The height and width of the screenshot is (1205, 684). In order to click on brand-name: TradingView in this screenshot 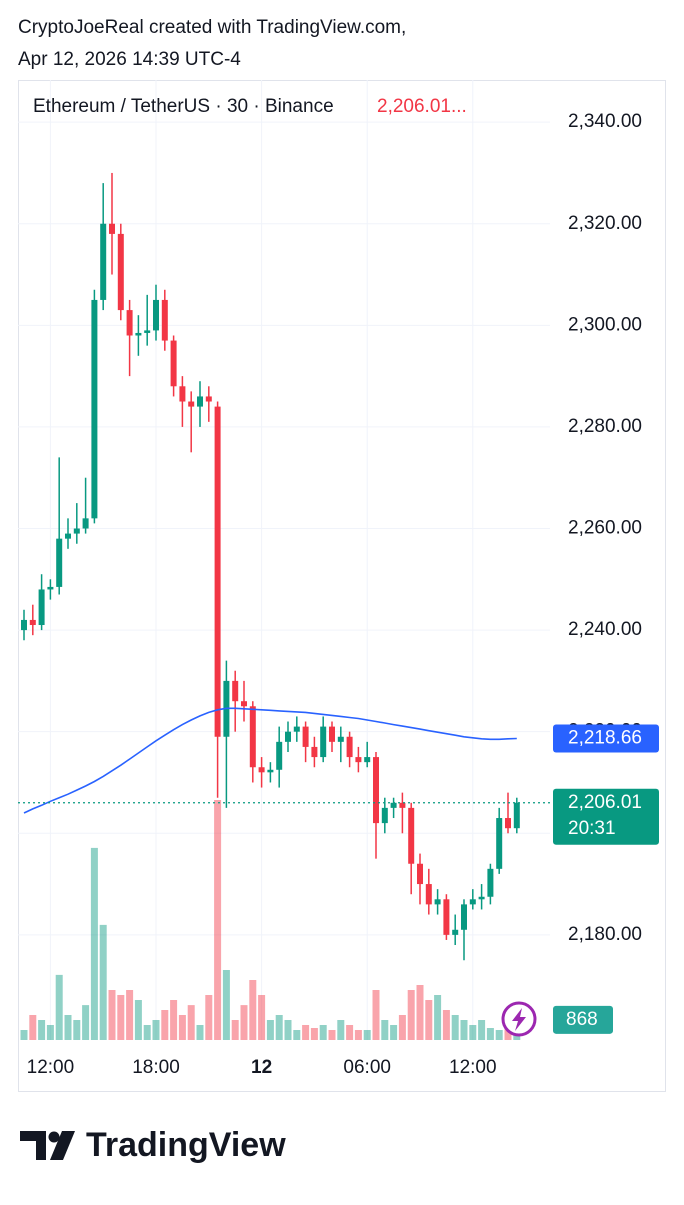, I will do `click(186, 1145)`.